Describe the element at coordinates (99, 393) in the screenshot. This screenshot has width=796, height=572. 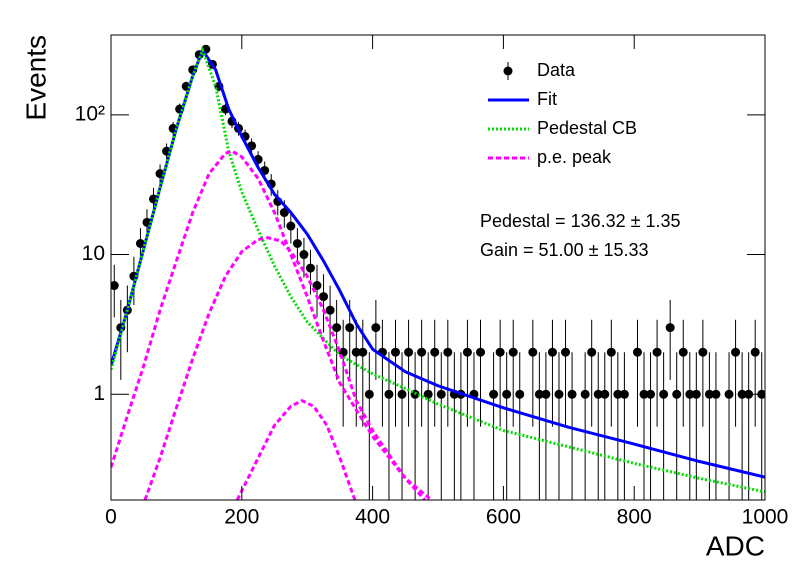
I see `y-tick-label: 1` at that location.